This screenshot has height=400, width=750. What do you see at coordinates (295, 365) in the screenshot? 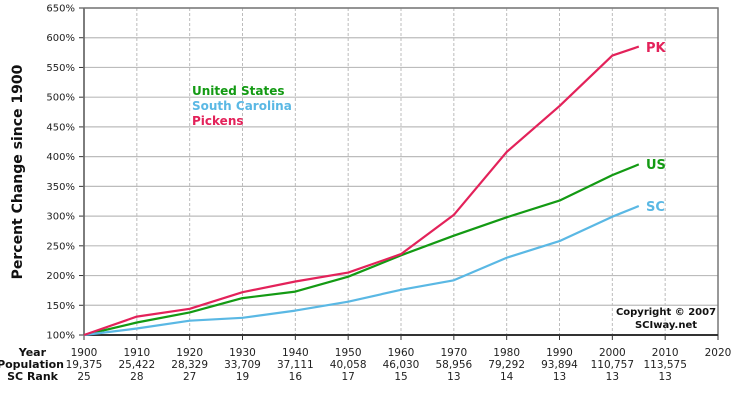
I see `table-population: 37,111` at bounding box center [295, 365].